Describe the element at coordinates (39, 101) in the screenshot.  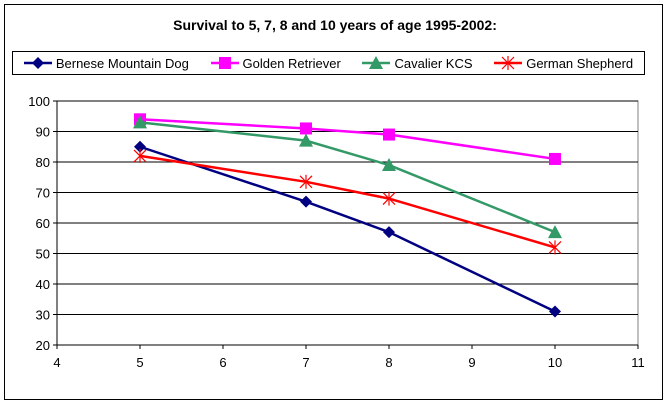
I see `y-tick-label: 100` at that location.